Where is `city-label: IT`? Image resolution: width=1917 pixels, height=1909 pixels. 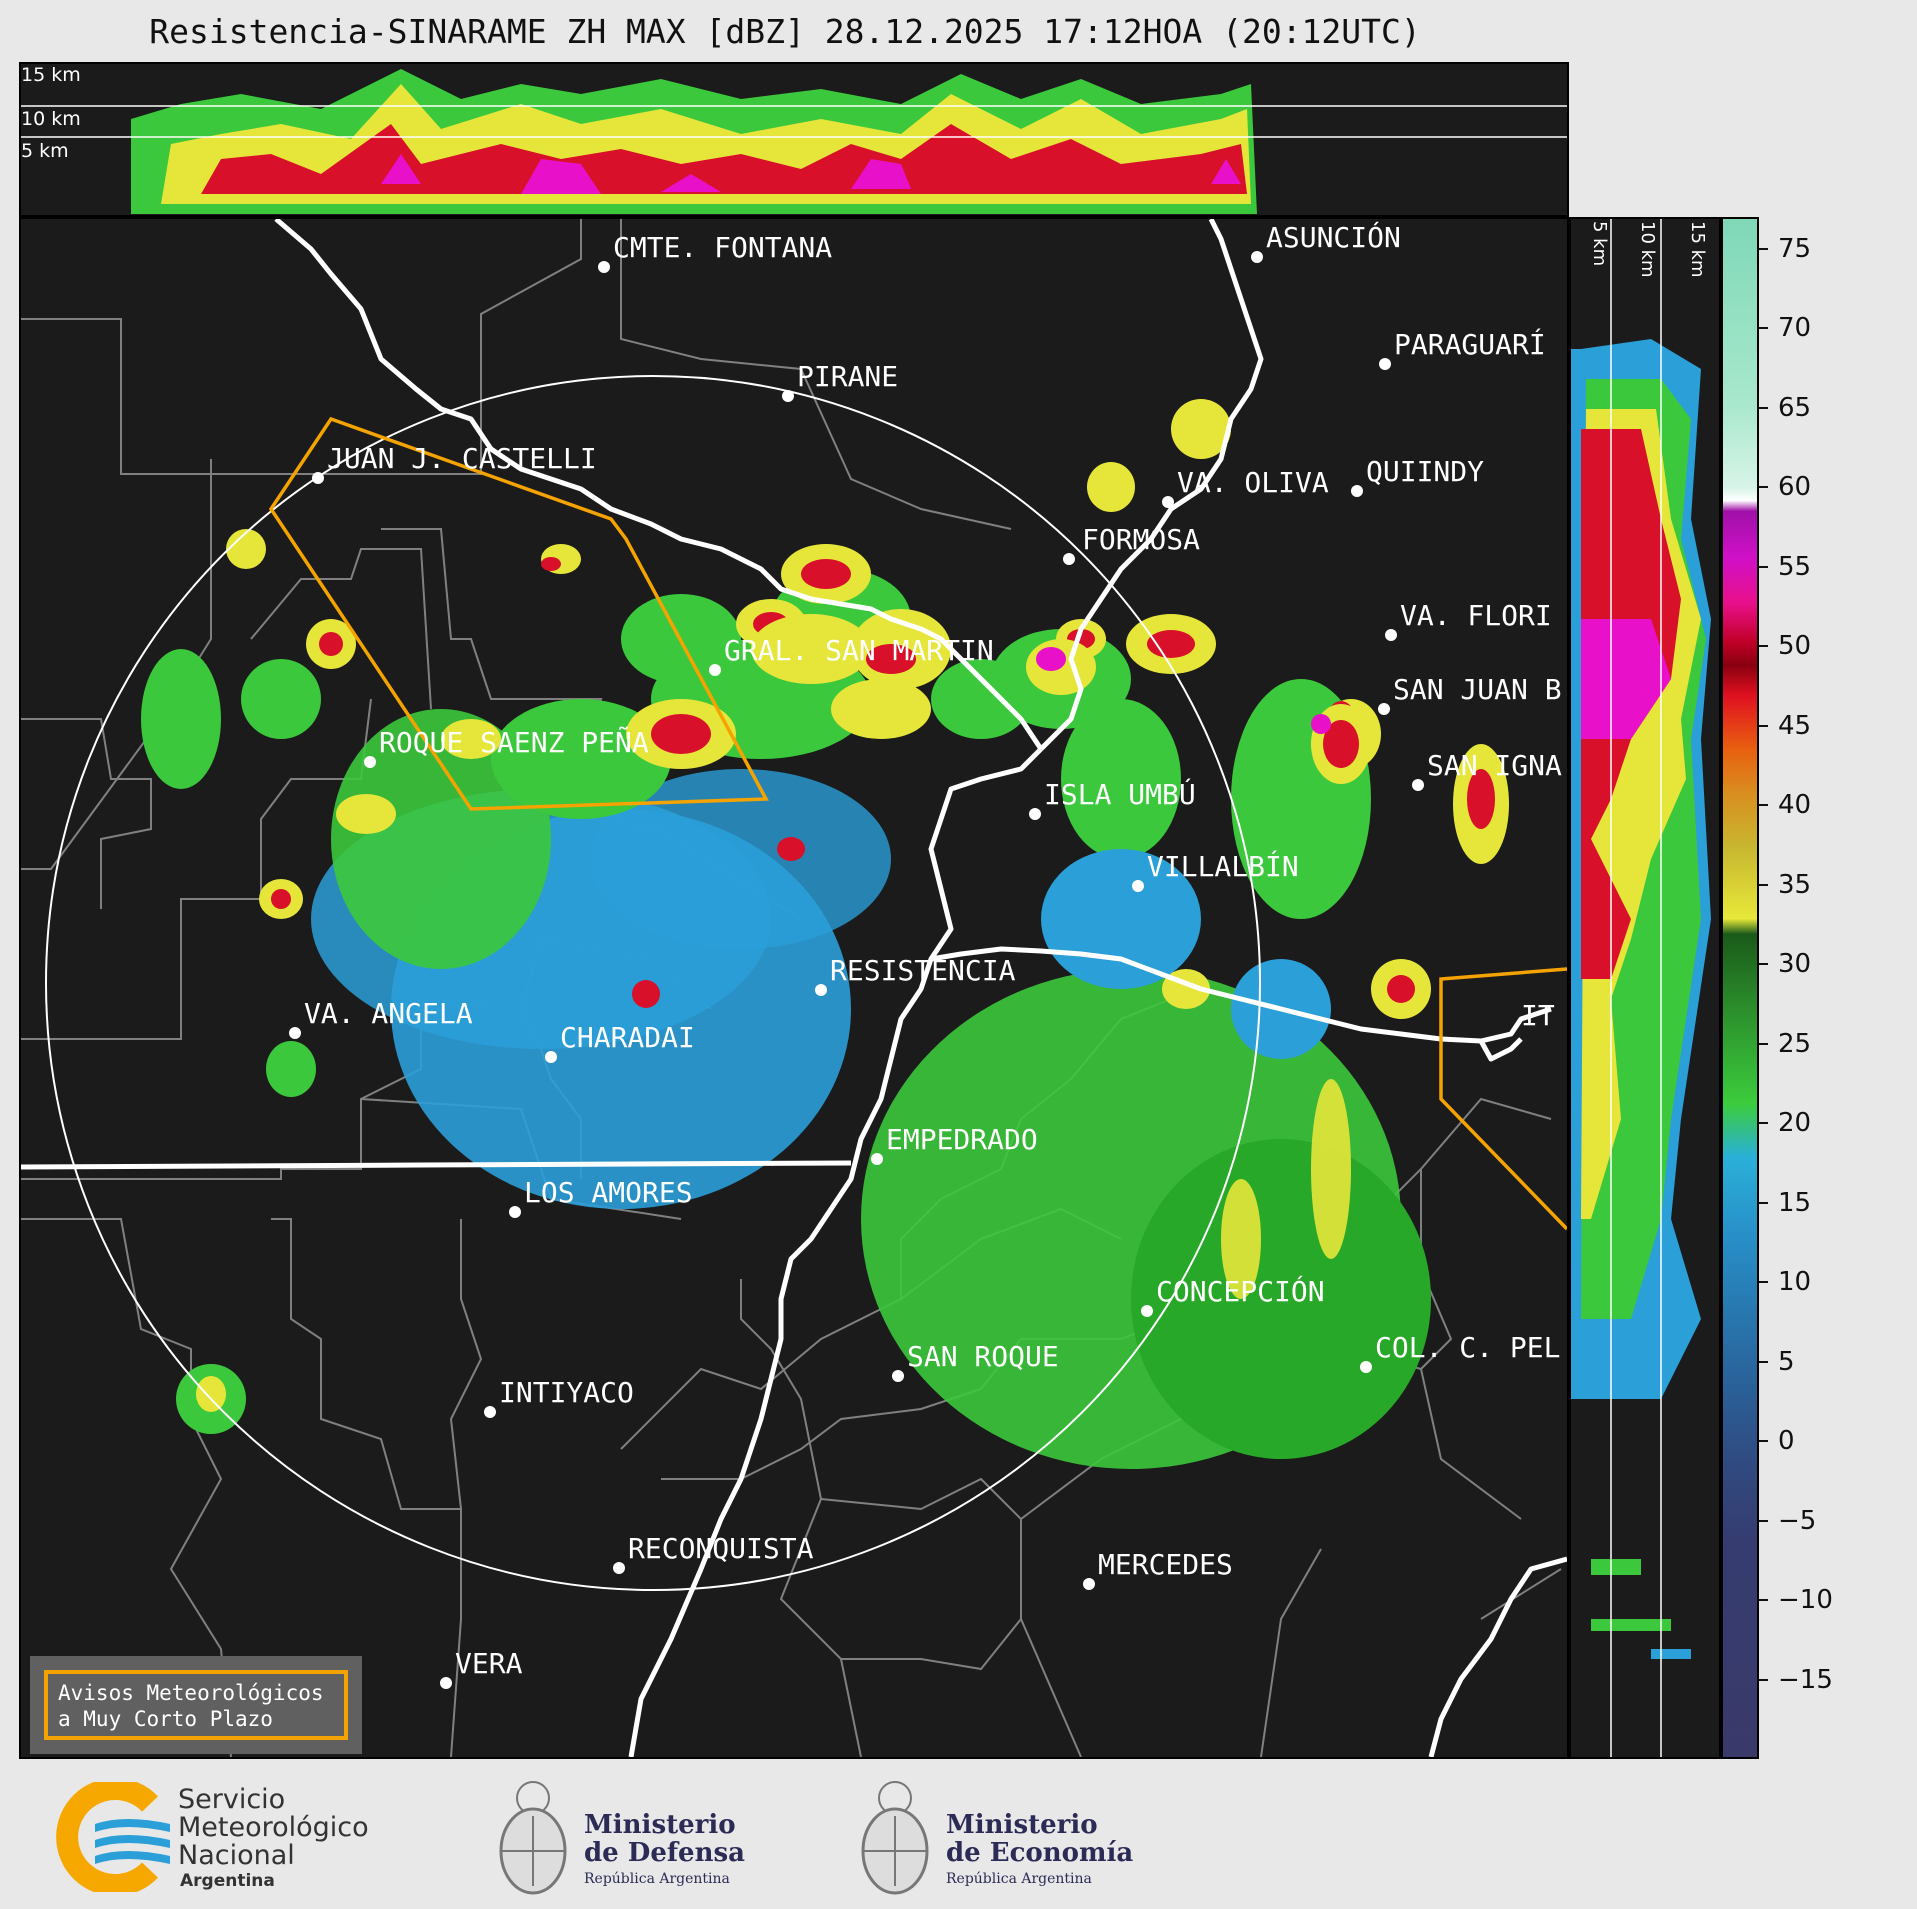
city-label: IT is located at coordinates (1538, 1015).